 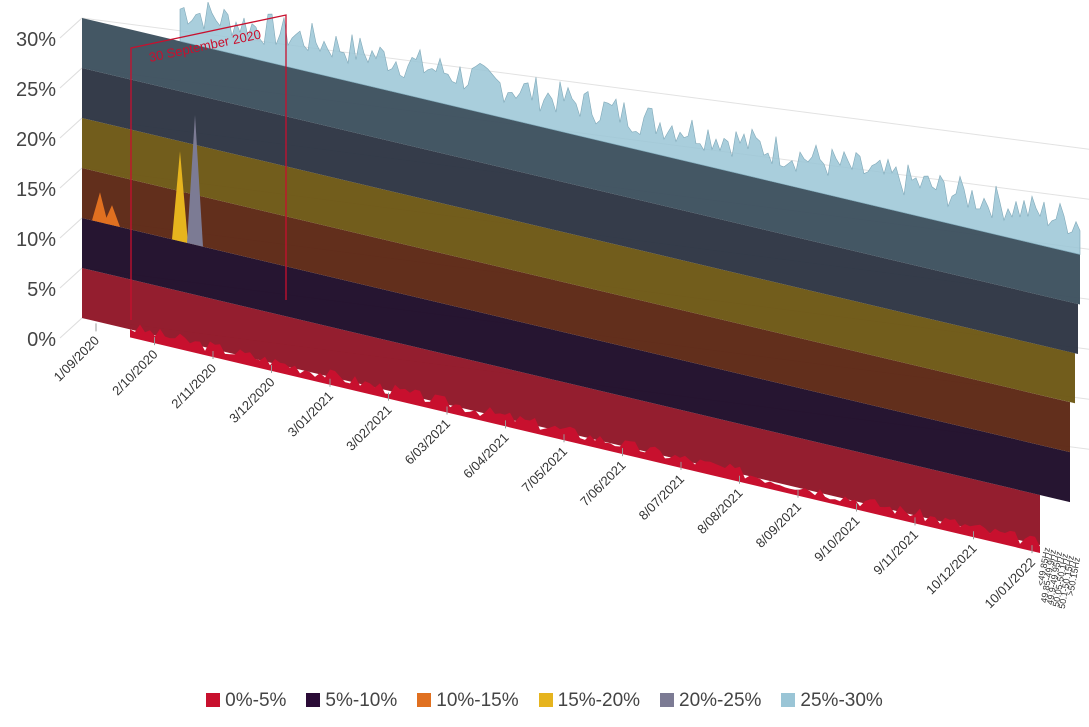 I want to click on legend-item: 5%-10%, so click(x=351, y=701).